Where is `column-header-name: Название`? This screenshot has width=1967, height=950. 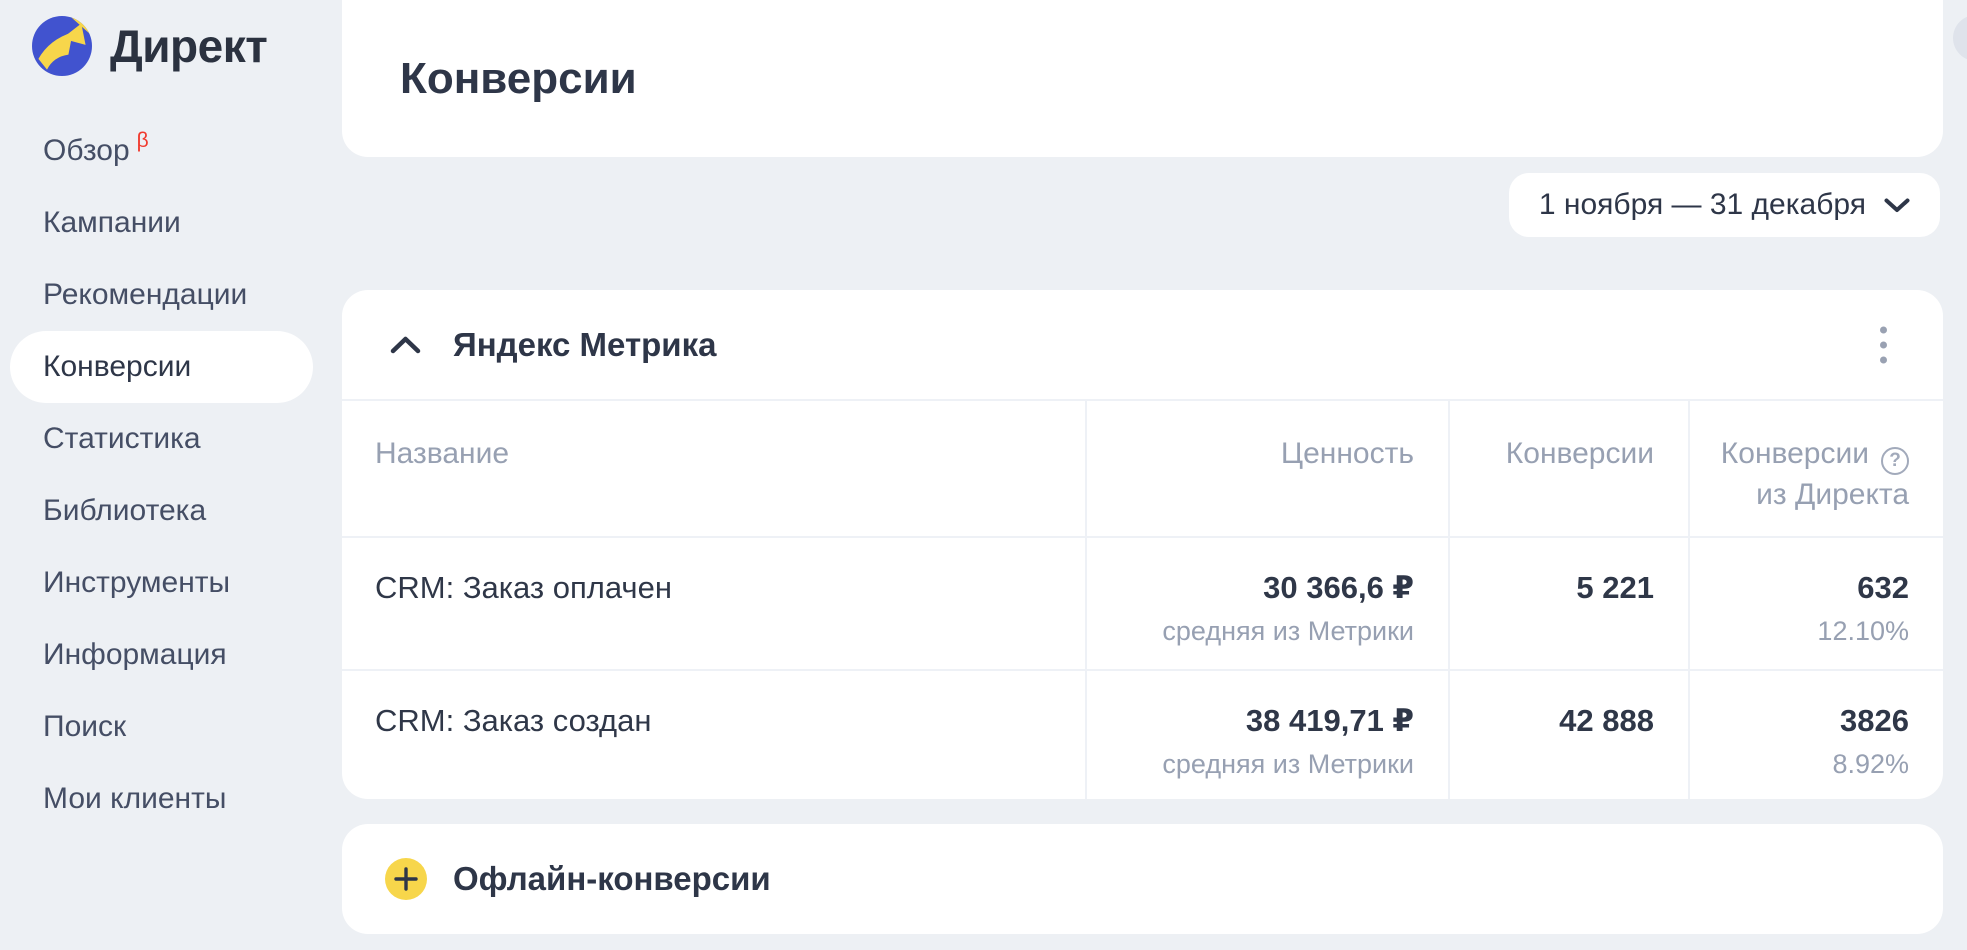
column-header-name: Название is located at coordinates (713, 467).